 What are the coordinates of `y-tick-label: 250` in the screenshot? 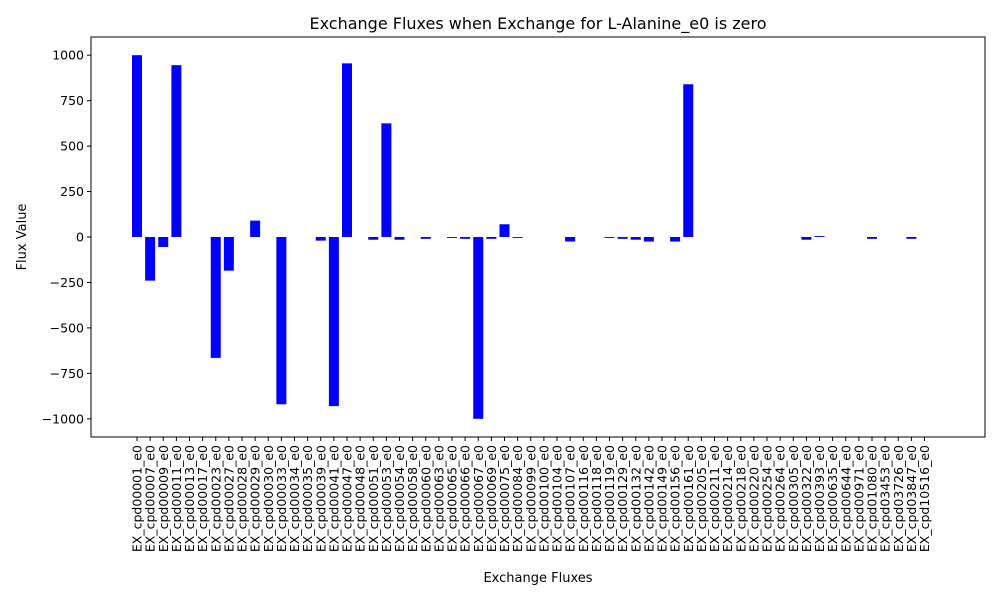 It's located at (72, 191).